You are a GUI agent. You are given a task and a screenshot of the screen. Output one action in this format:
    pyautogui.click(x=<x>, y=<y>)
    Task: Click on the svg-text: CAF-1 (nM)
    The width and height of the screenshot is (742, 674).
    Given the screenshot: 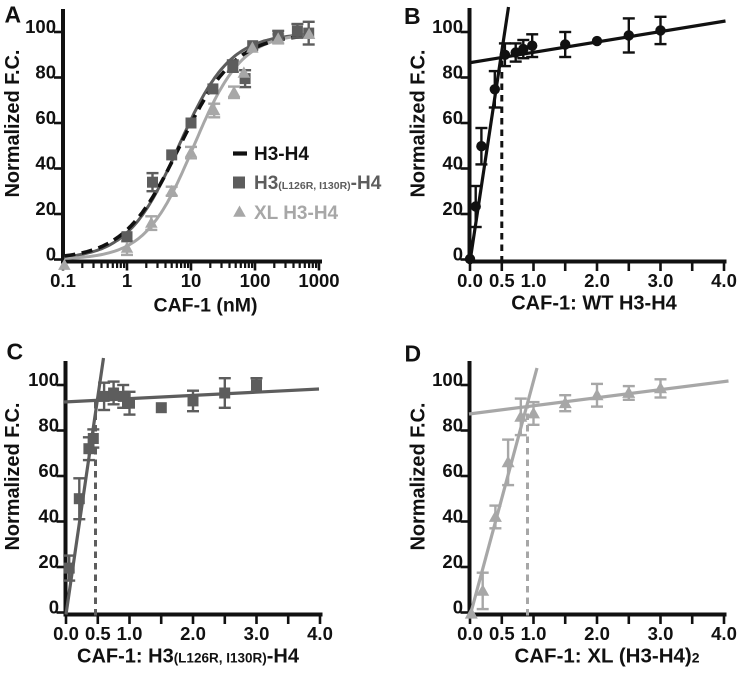 What is the action you would take?
    pyautogui.click(x=206, y=306)
    